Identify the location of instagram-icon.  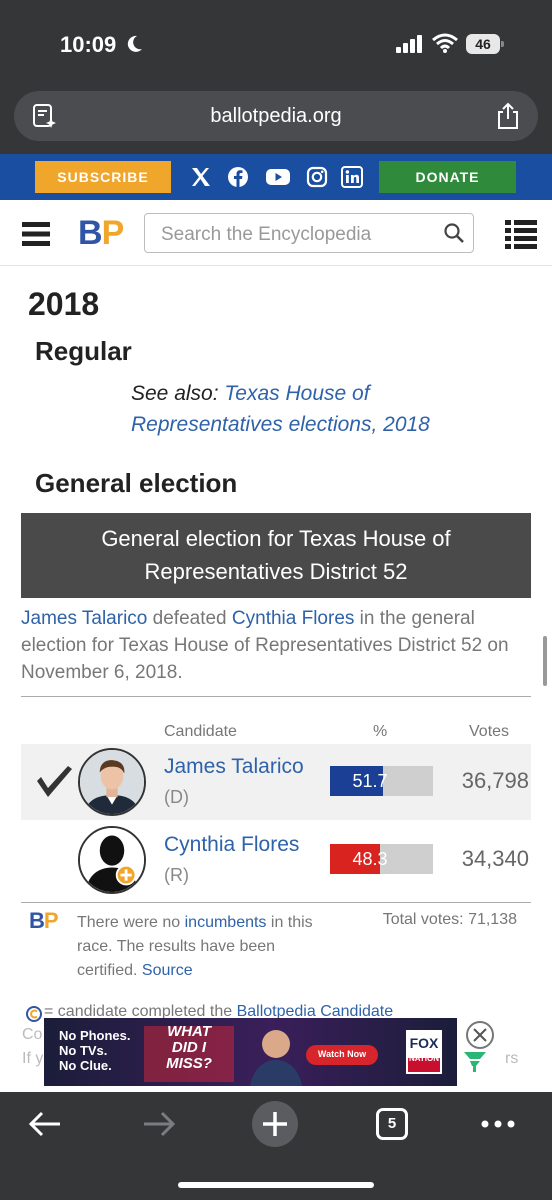
(317, 177).